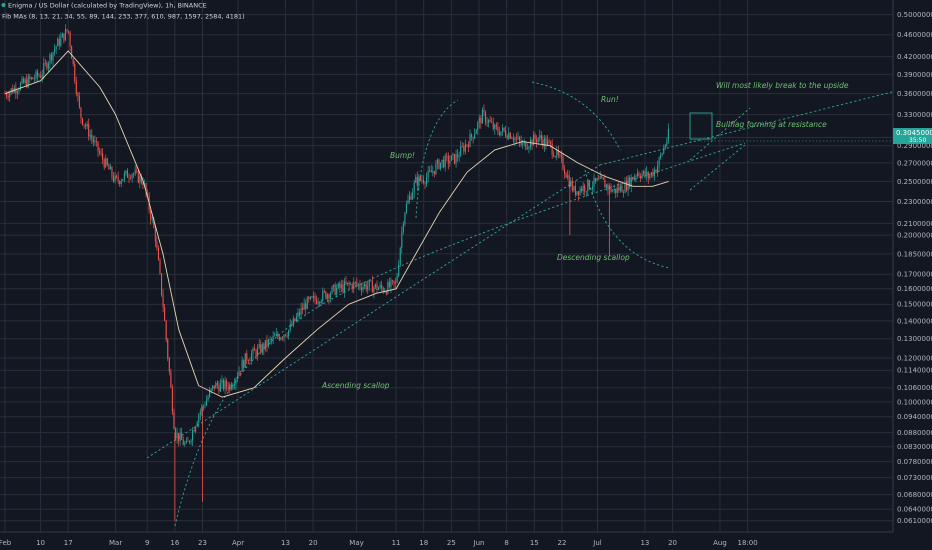  I want to click on bullflag-box, so click(701, 126).